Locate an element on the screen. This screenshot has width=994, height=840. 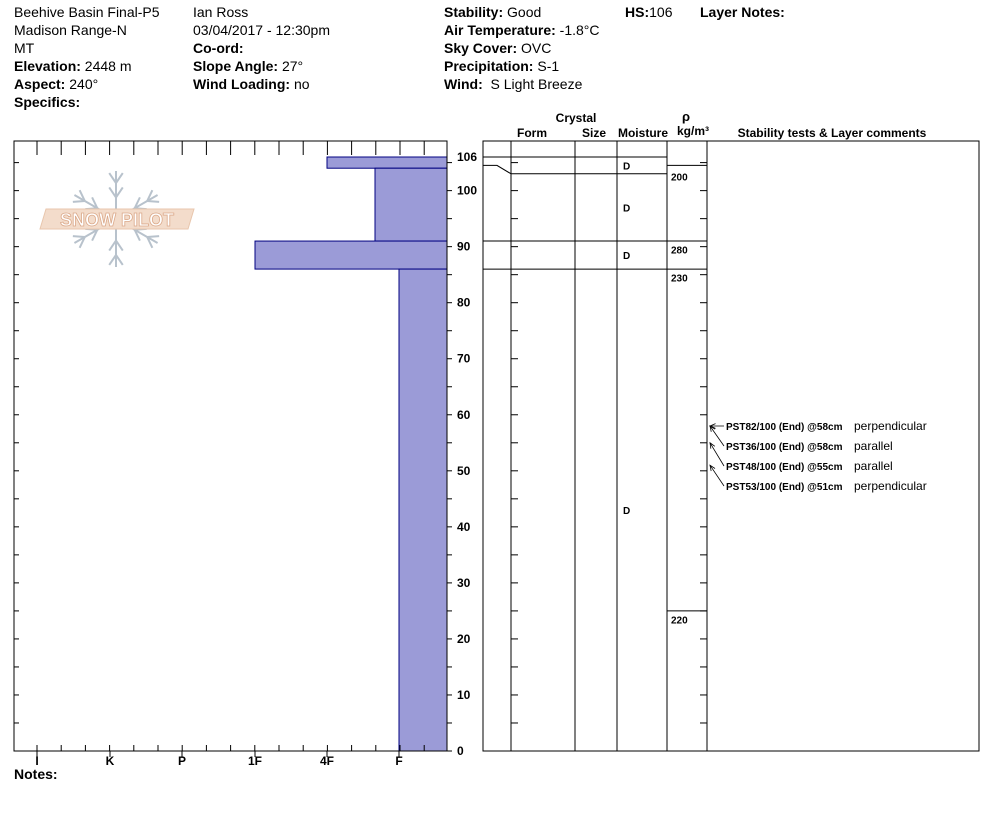
logo-banner is located at coordinates (117, 219).